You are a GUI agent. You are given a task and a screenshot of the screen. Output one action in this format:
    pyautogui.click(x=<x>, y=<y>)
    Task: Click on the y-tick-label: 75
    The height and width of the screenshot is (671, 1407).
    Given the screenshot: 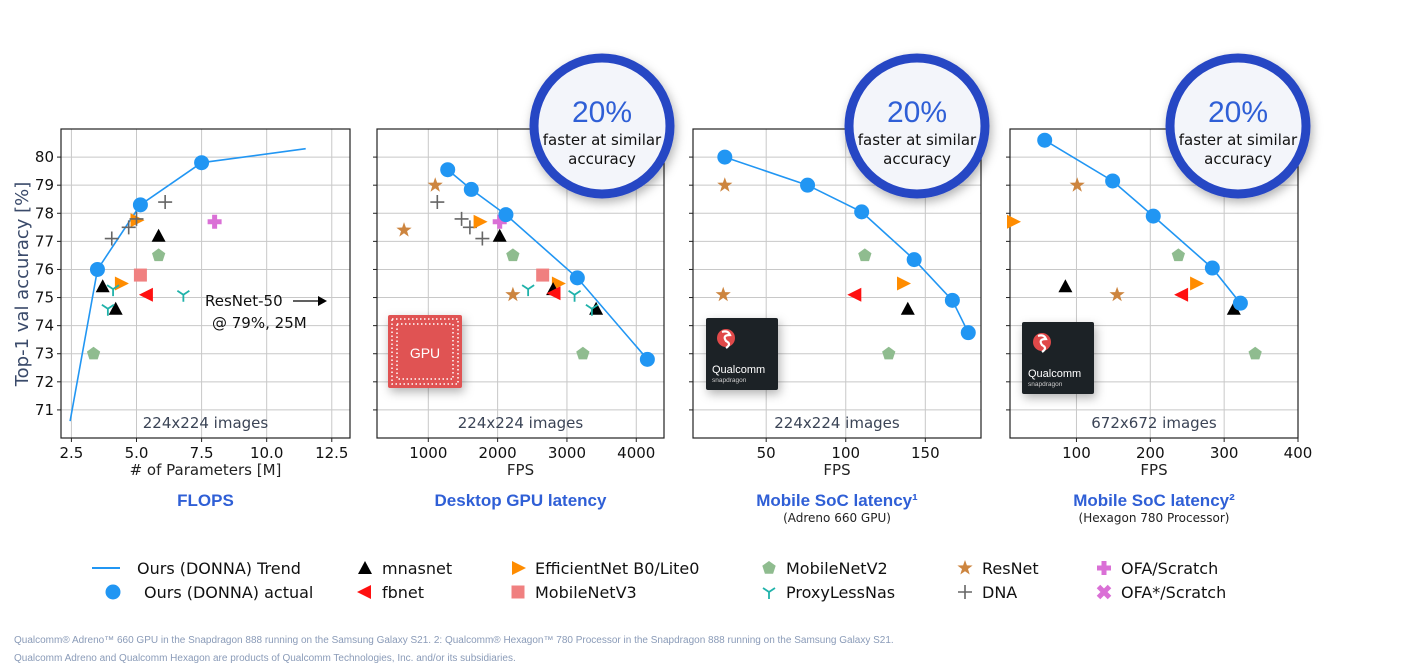 What is the action you would take?
    pyautogui.click(x=44, y=298)
    